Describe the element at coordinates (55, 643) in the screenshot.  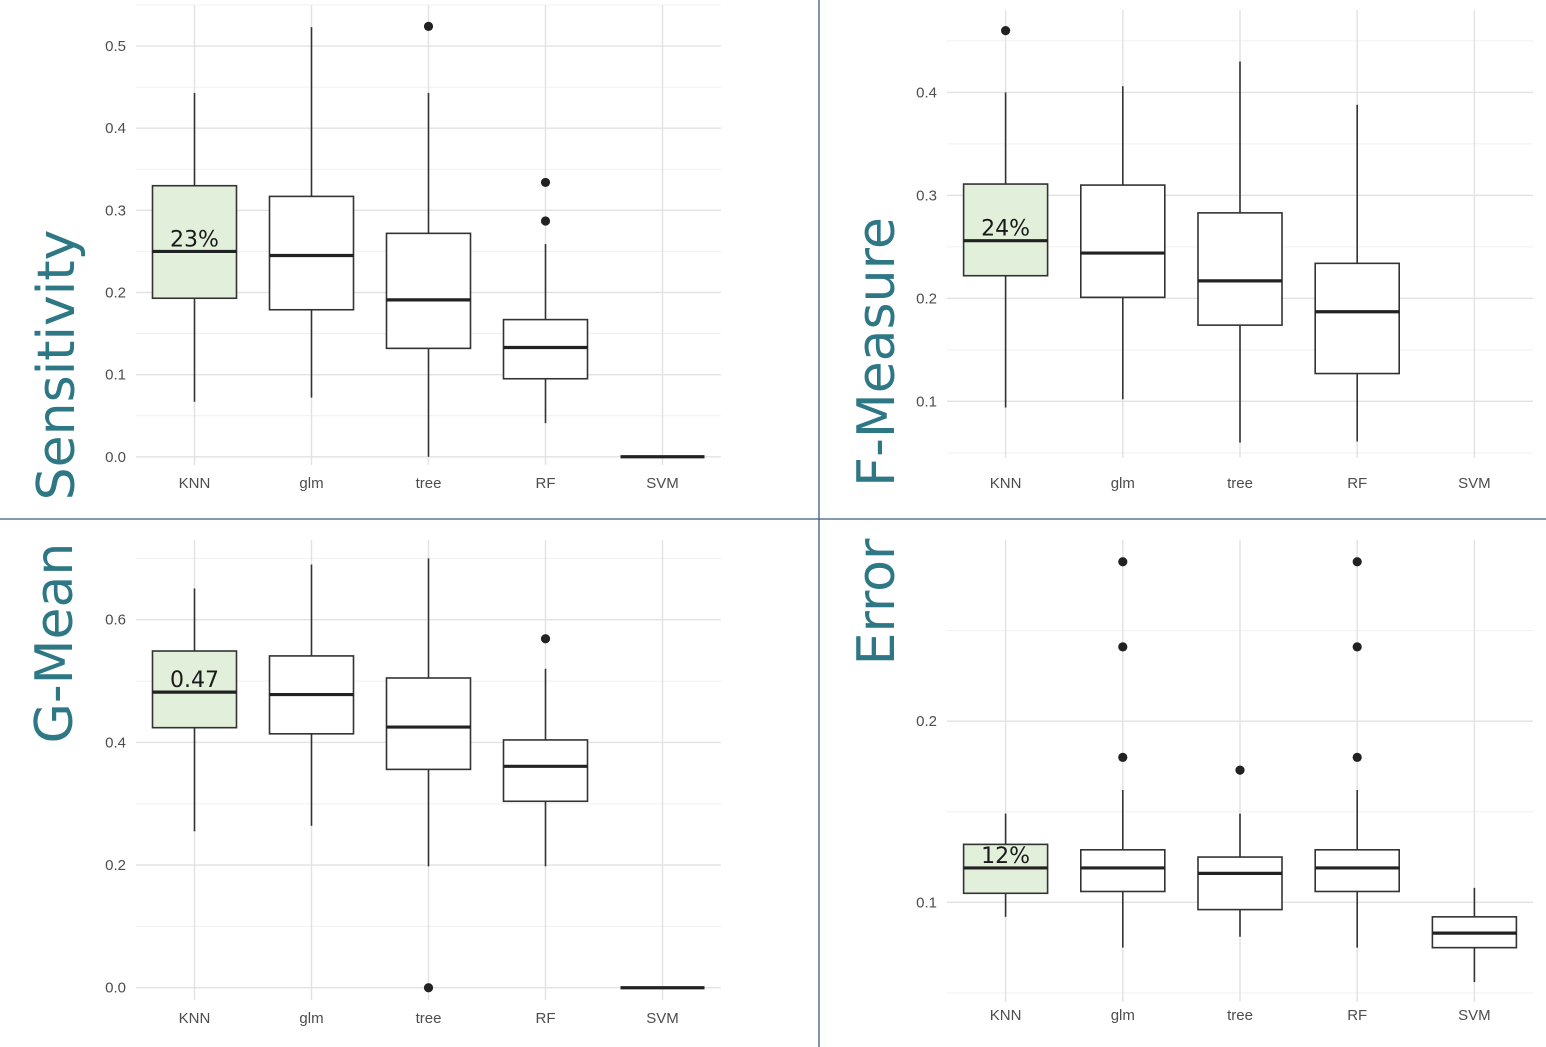
I see `panel-ylabel-g-mean: G-Mean` at that location.